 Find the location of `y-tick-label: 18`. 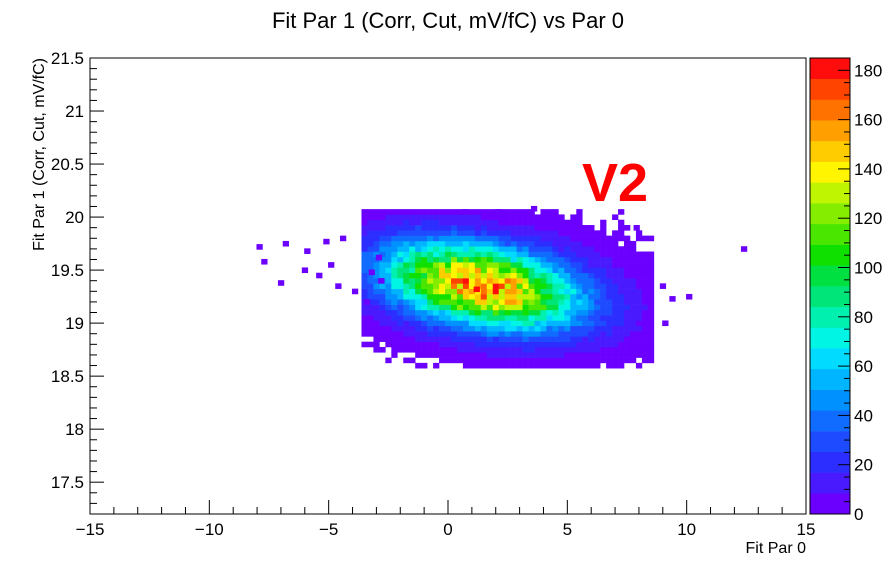

y-tick-label: 18 is located at coordinates (74, 429).